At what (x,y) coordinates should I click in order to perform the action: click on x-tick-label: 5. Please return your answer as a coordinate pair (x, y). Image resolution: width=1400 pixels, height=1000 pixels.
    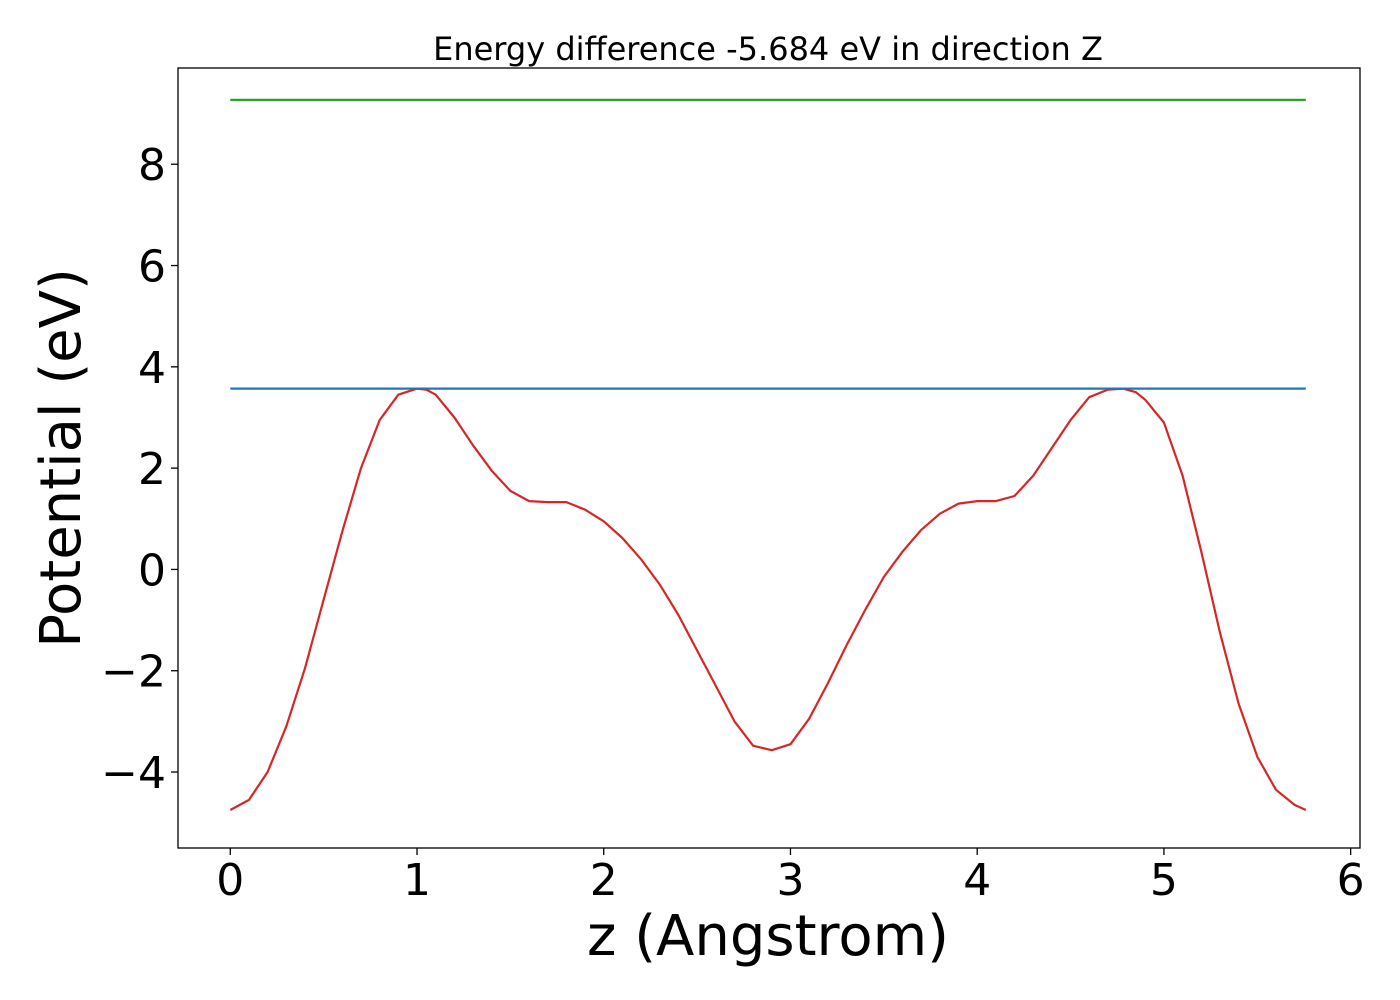
    Looking at the image, I should click on (1164, 880).